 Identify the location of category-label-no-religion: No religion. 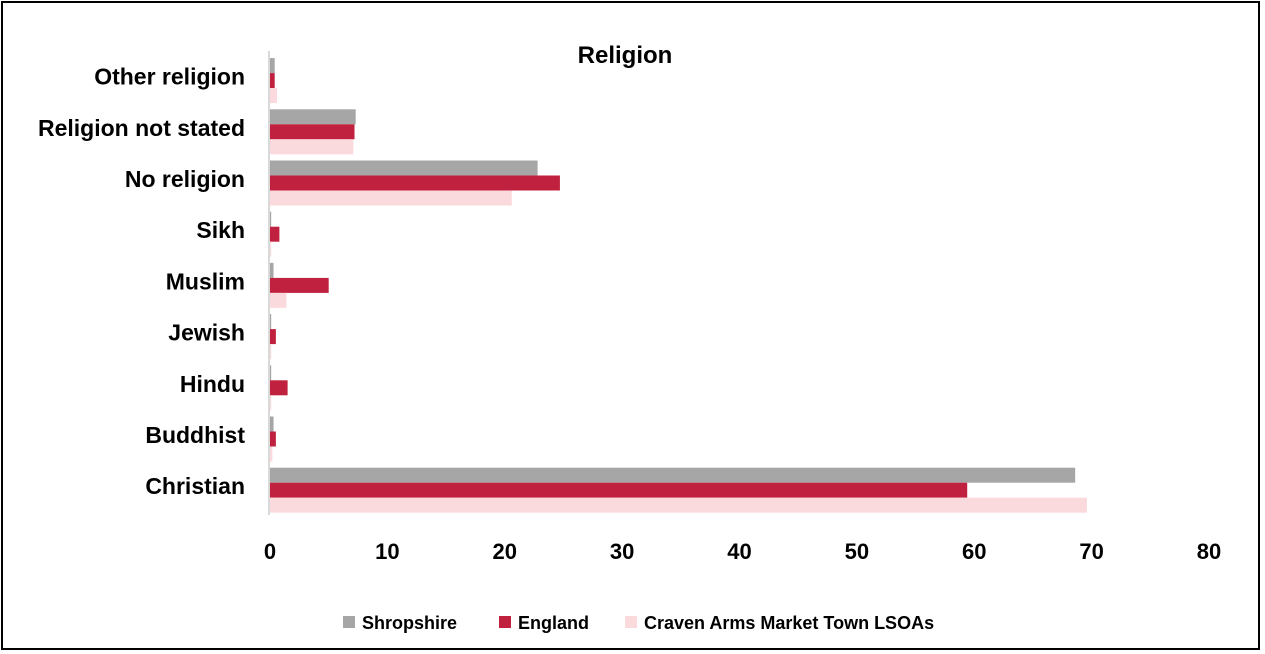
(185, 179).